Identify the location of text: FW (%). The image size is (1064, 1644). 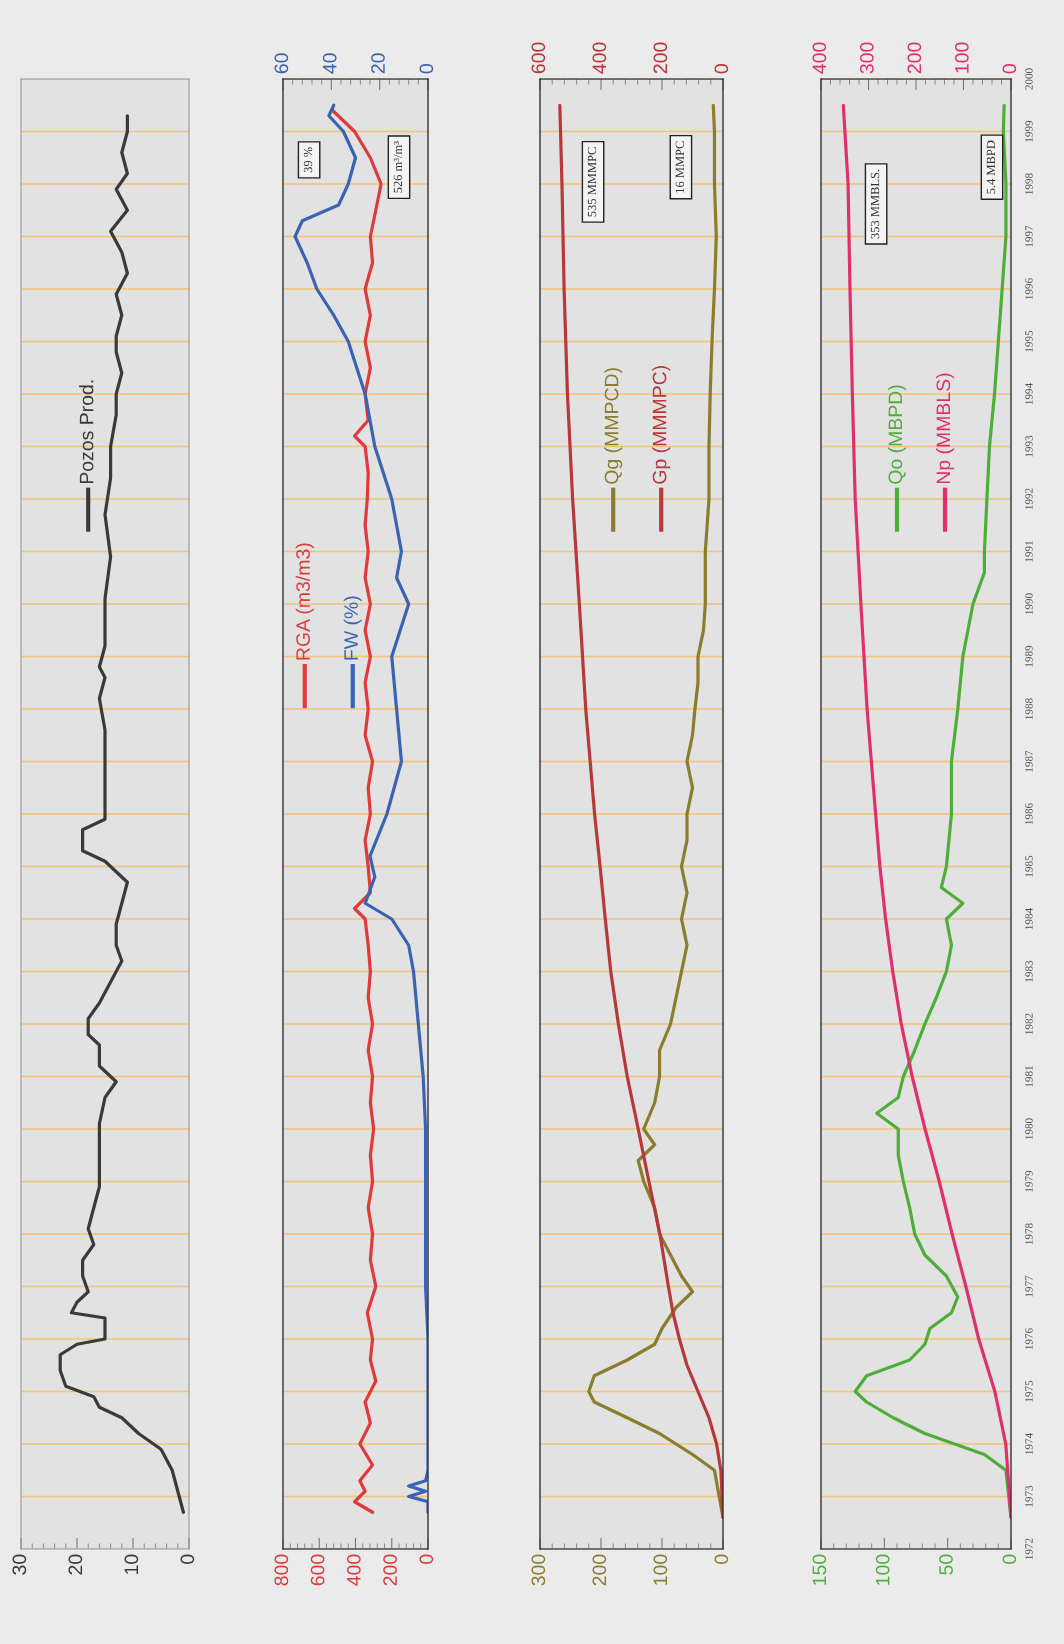
(352, 628).